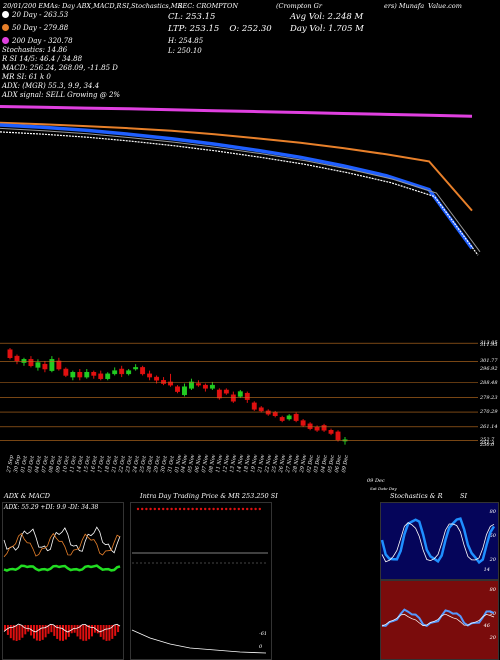  What do you see at coordinates (492, 638) in the screenshot?
I see `rsi-tick-20: 20` at bounding box center [492, 638].